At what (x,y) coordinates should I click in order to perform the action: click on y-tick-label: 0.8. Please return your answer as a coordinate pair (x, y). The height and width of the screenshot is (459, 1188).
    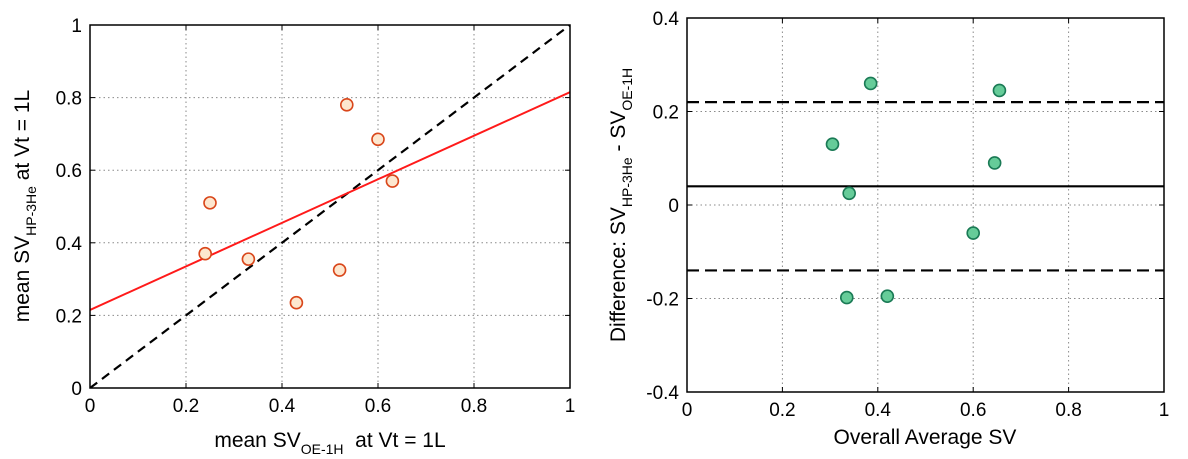
    Looking at the image, I should click on (69, 99).